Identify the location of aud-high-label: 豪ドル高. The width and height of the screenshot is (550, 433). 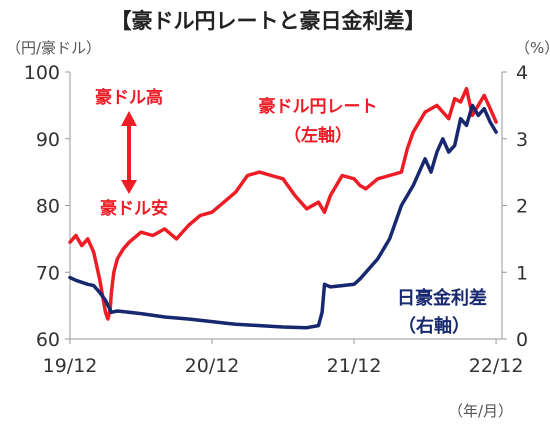
(129, 97).